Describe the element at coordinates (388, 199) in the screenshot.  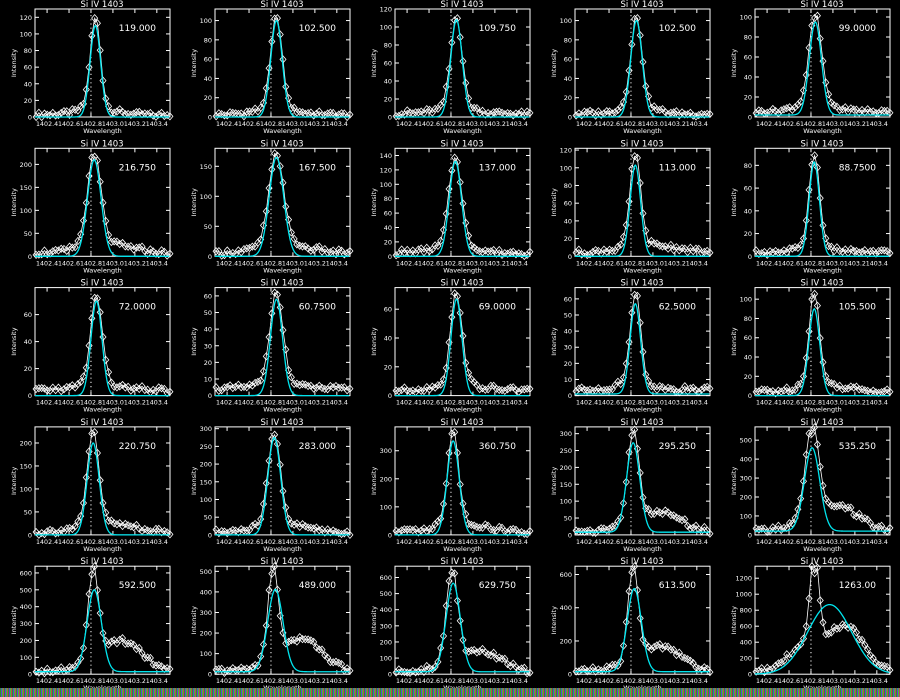
I see `y-tick-label: 80` at that location.